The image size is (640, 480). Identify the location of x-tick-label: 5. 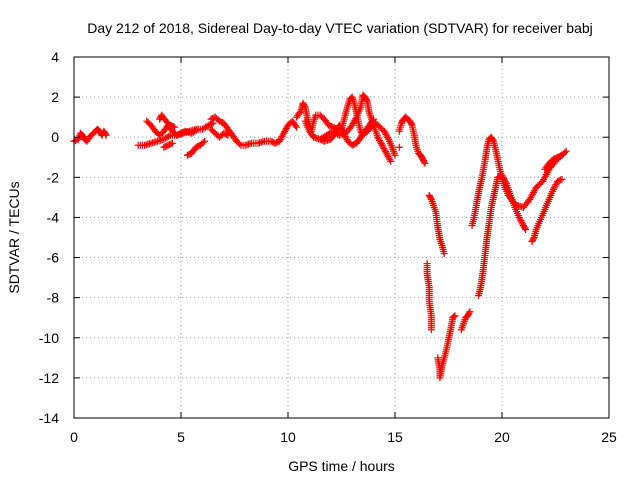
(181, 437).